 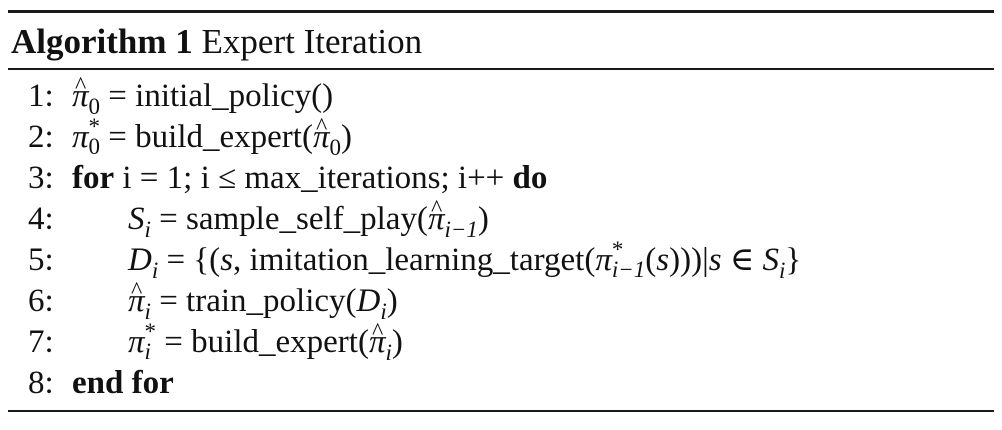 What do you see at coordinates (501, 69) in the screenshot?
I see `caption-rule` at bounding box center [501, 69].